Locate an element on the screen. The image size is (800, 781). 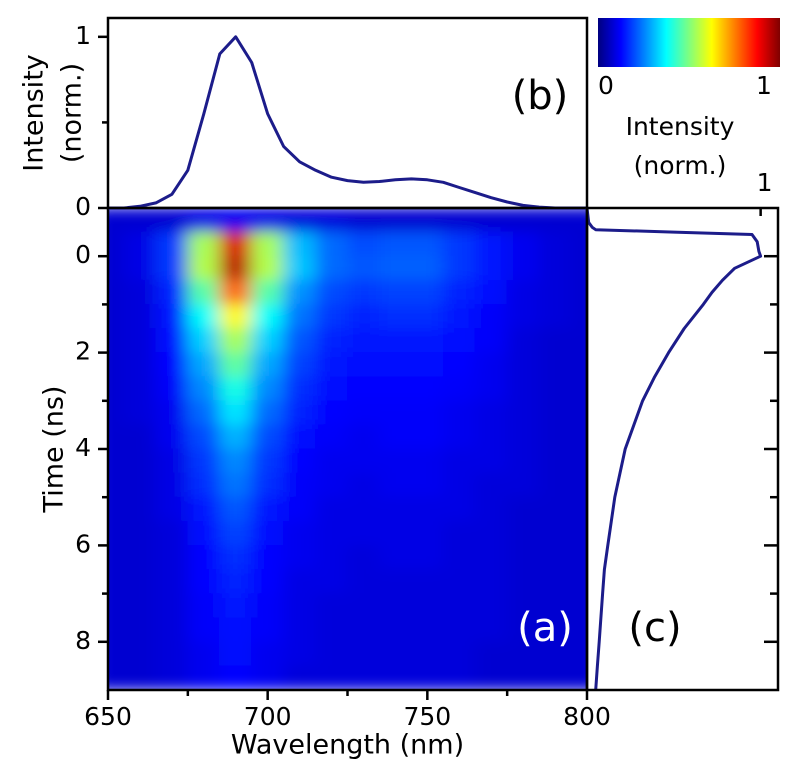
y-tick-label: 6 is located at coordinates (83, 543).